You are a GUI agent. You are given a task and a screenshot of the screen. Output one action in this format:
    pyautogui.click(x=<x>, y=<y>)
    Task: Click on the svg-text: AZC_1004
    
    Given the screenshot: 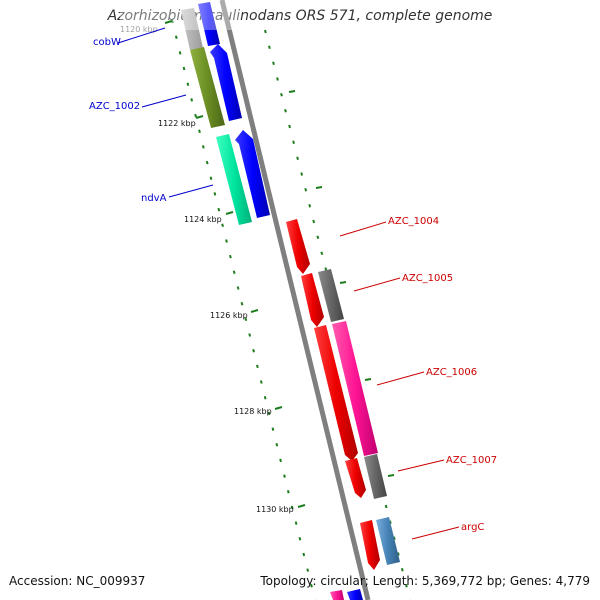 What is the action you would take?
    pyautogui.click(x=413, y=221)
    